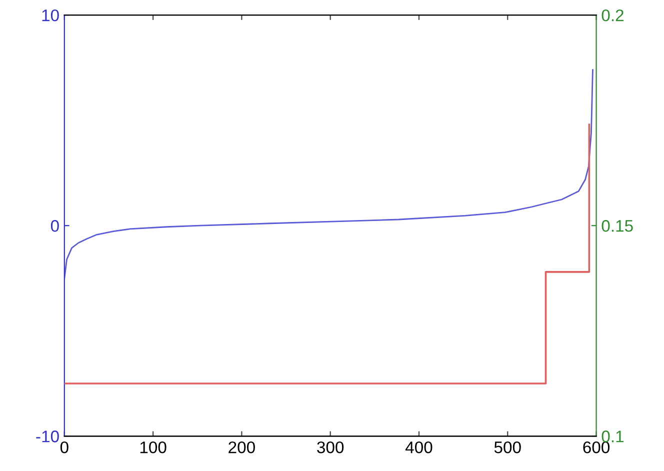 The width and height of the screenshot is (664, 471). What do you see at coordinates (50, 15) in the screenshot?
I see `y-tick-label: 10` at bounding box center [50, 15].